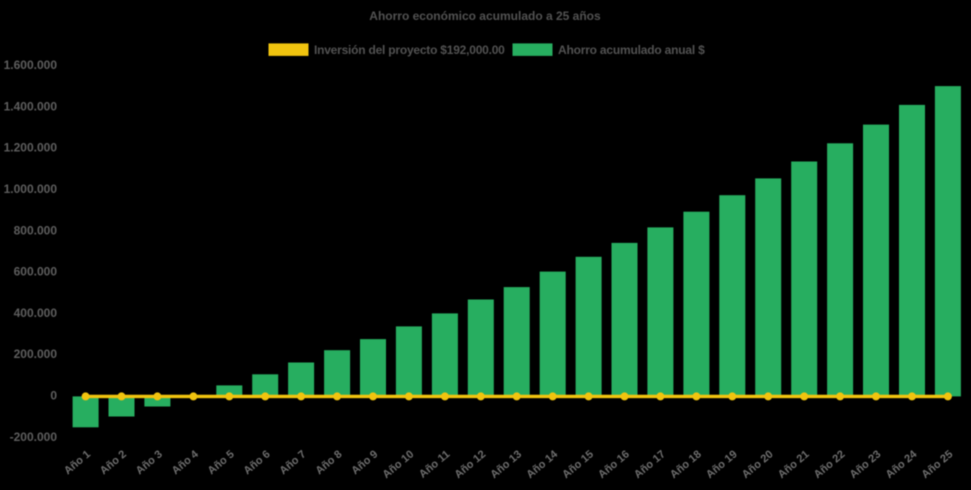 This screenshot has width=971, height=490. Describe the element at coordinates (631, 50) in the screenshot. I see `svg-text: Ahorro acumulado anual $` at that location.